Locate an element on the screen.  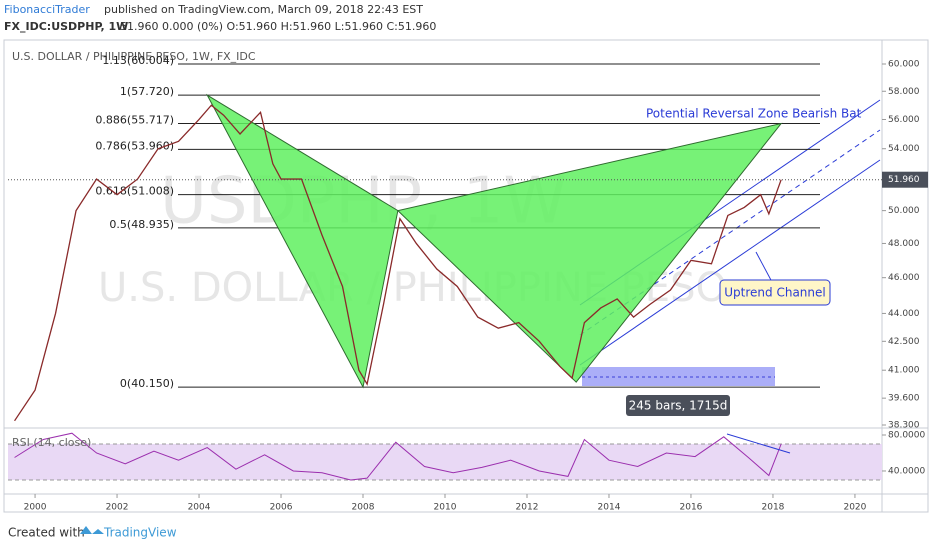
harmonic-triangle is located at coordinates (302, 241).